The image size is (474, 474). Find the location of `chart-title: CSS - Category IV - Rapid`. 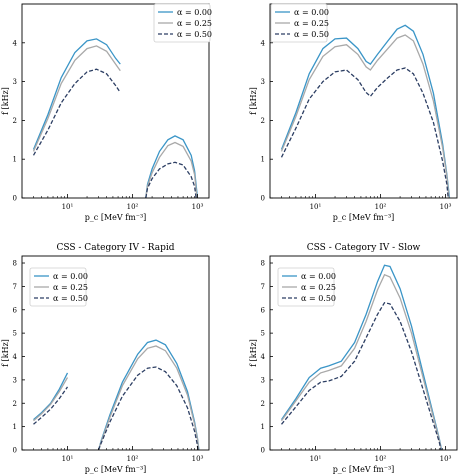

chart-title: CSS - Category IV - Rapid is located at coordinates (115, 248).